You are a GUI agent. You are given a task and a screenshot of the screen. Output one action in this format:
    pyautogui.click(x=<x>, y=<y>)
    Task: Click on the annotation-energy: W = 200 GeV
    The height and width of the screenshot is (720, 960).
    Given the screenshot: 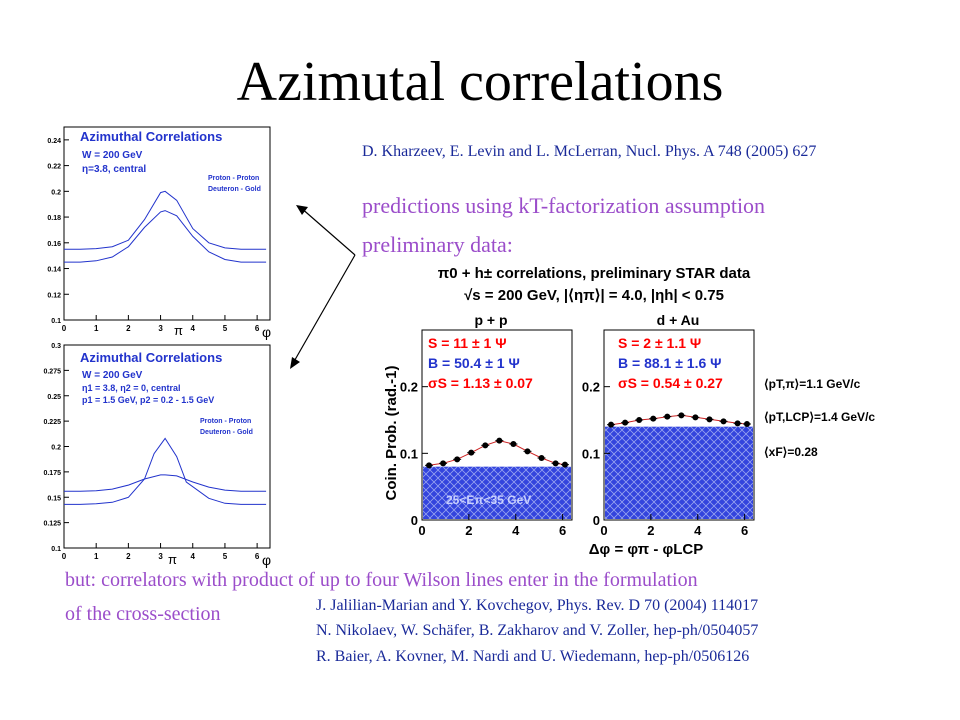 What is the action you would take?
    pyautogui.click(x=112, y=155)
    